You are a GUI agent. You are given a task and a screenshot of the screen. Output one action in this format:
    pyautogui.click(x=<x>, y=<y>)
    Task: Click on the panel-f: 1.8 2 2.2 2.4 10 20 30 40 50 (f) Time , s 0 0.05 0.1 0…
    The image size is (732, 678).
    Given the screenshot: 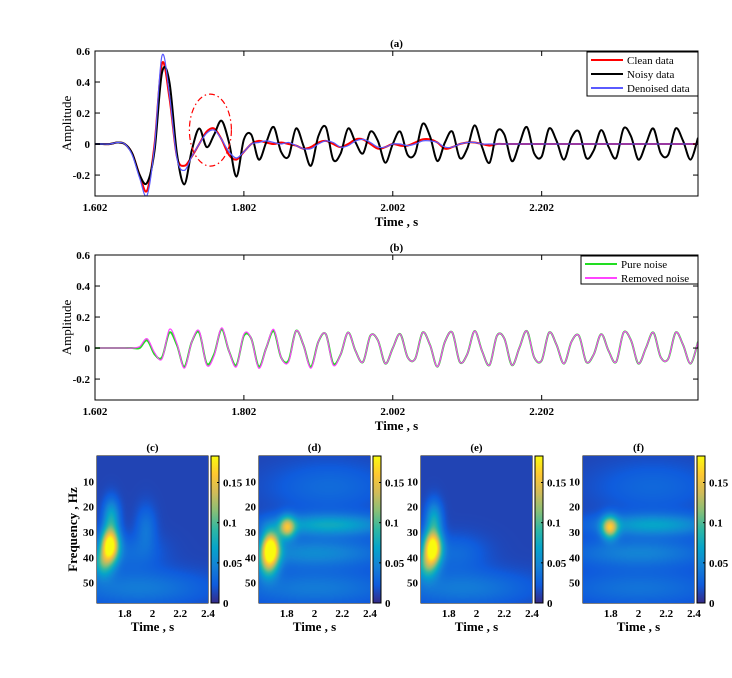 What is the action you would take?
    pyautogui.click(x=649, y=538)
    